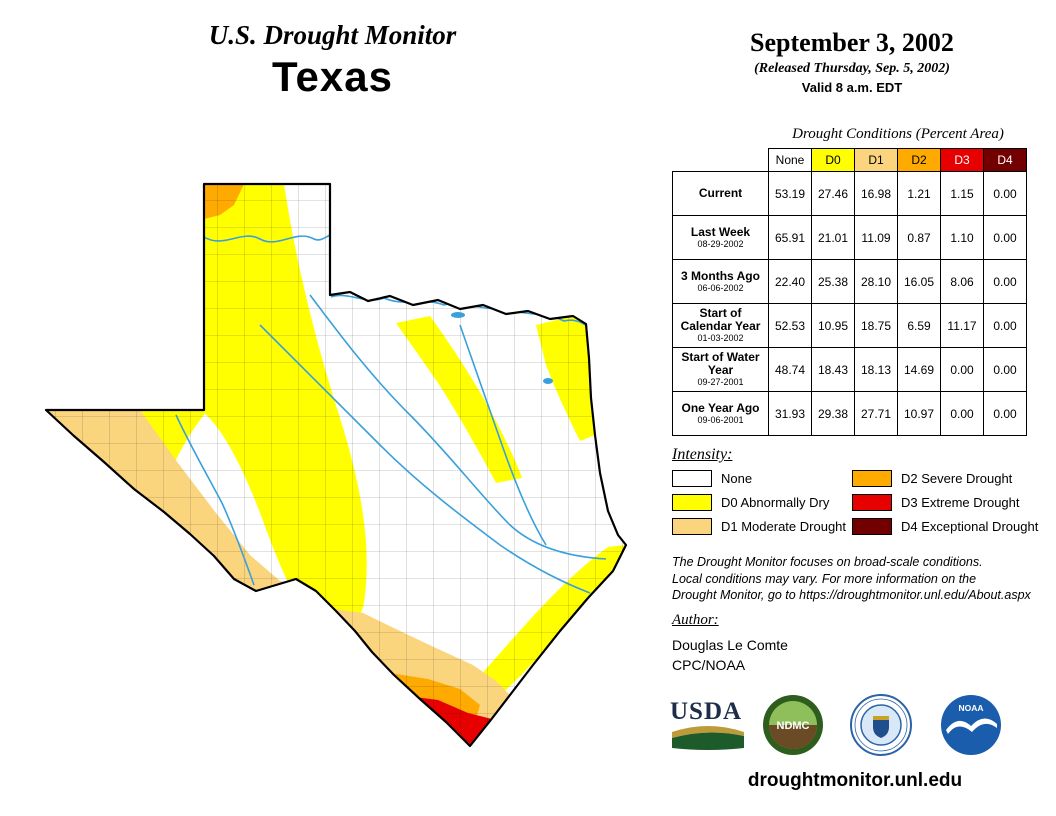 The width and height of the screenshot is (1056, 816). Describe the element at coordinates (876, 413) in the screenshot. I see `table-cell: 27.71` at that location.